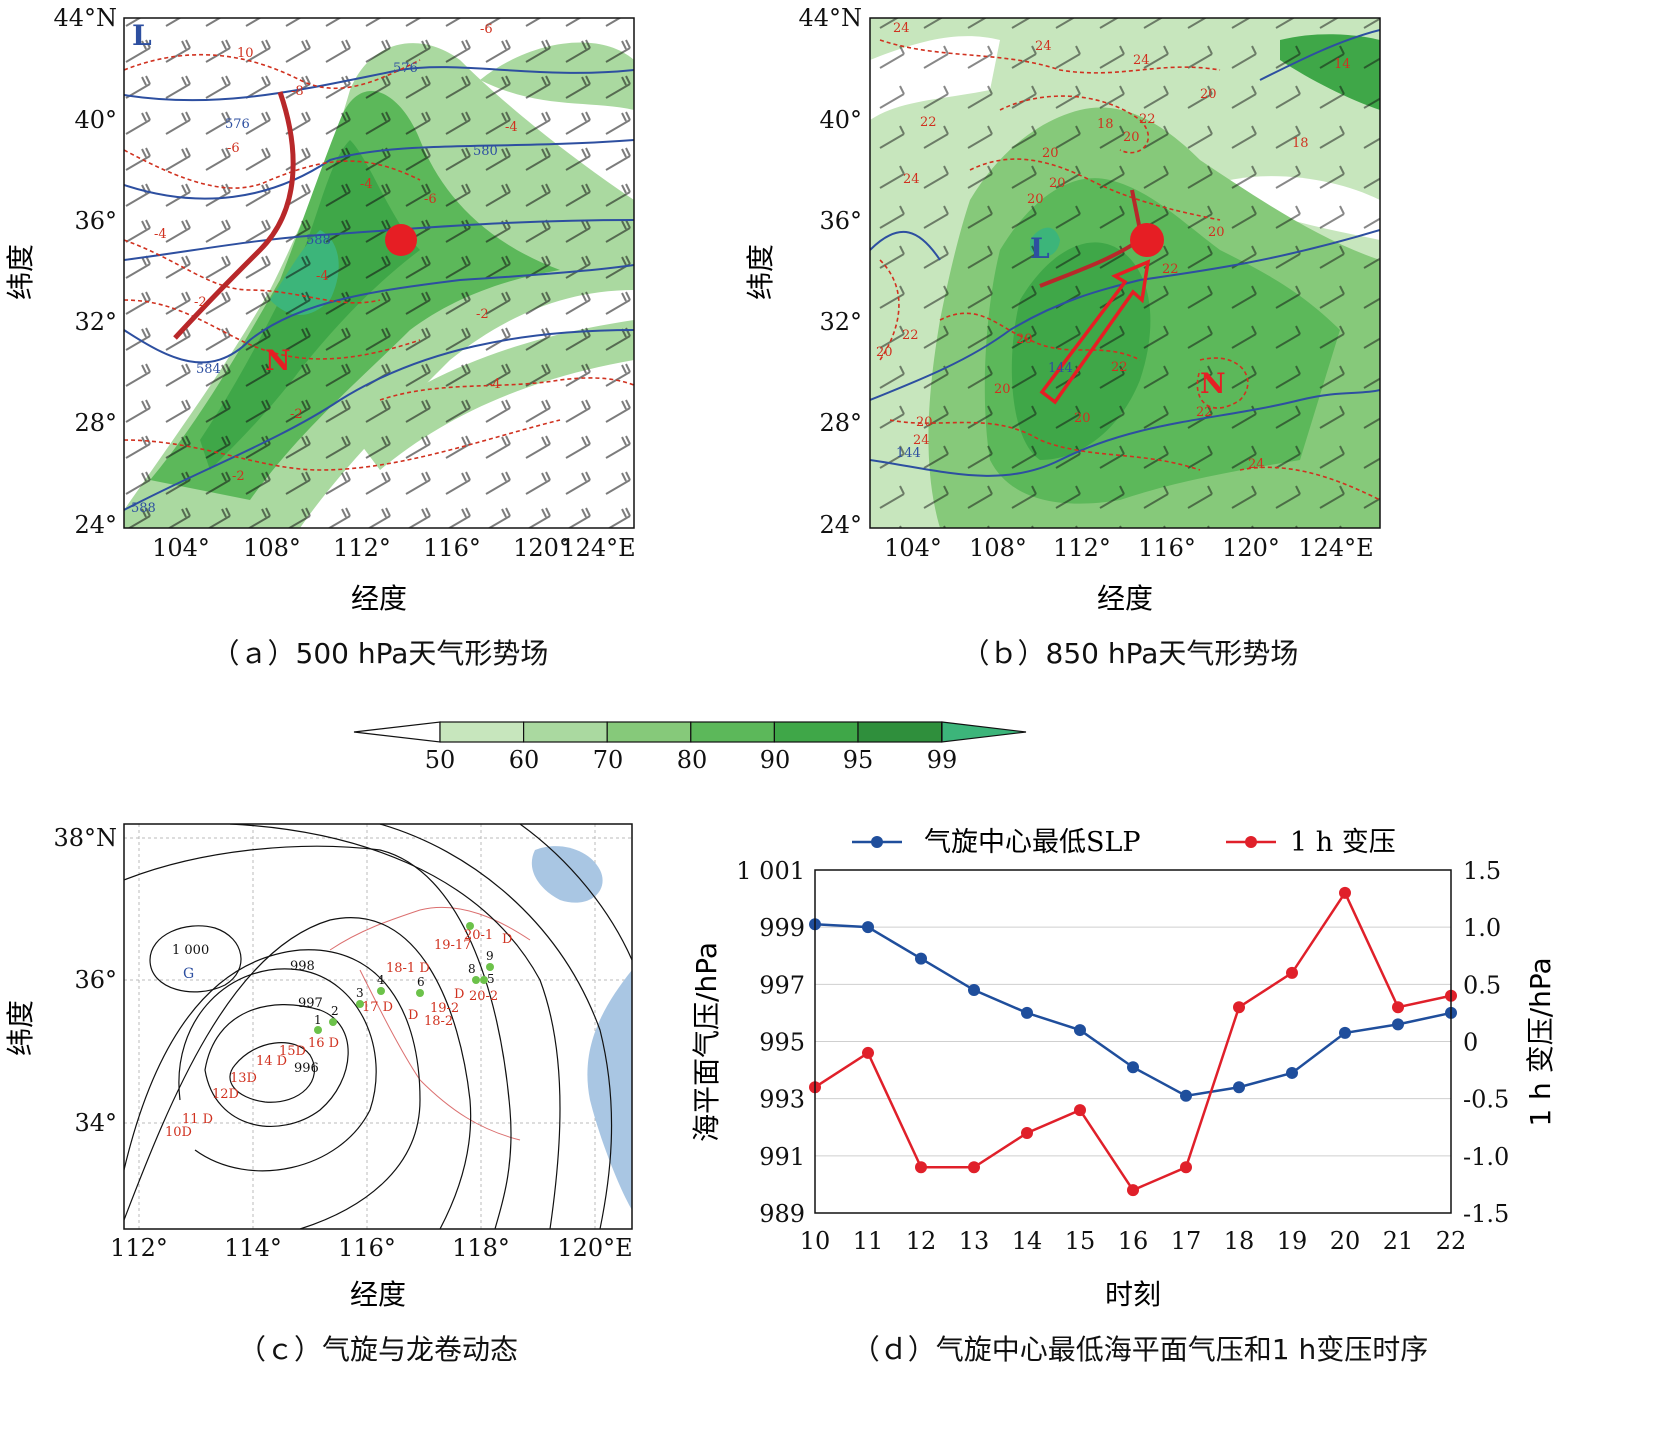 The image size is (1658, 1450). Describe the element at coordinates (1486, 1100) in the screenshot. I see `y-tick-right: -0.5` at that location.